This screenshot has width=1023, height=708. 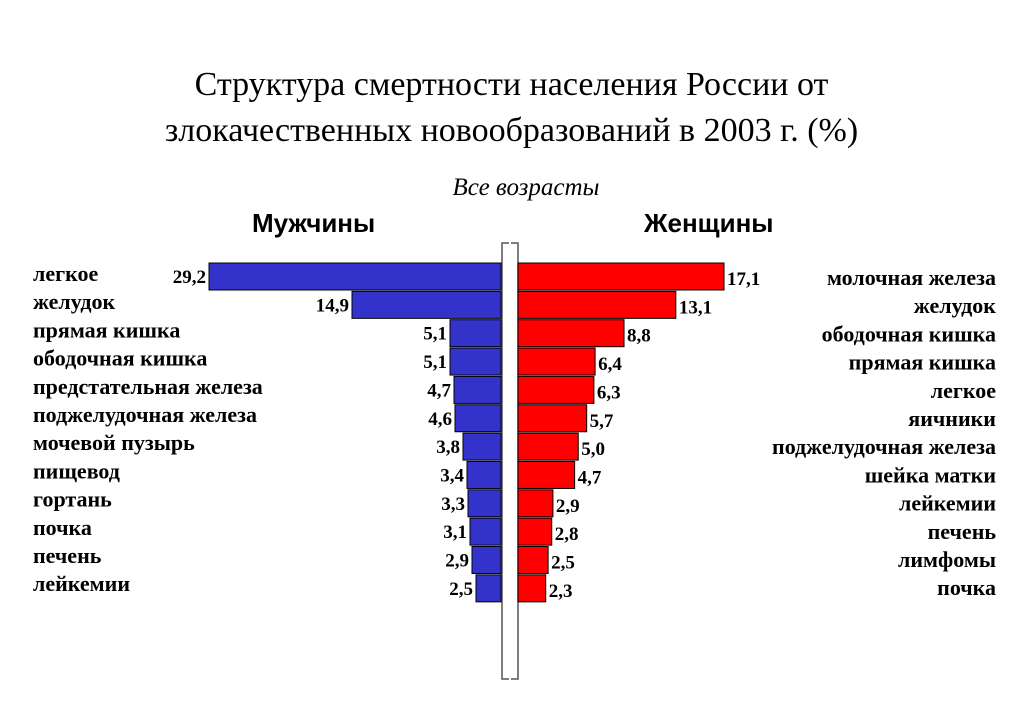 I want to click on center-bracket-left, so click(x=505, y=461).